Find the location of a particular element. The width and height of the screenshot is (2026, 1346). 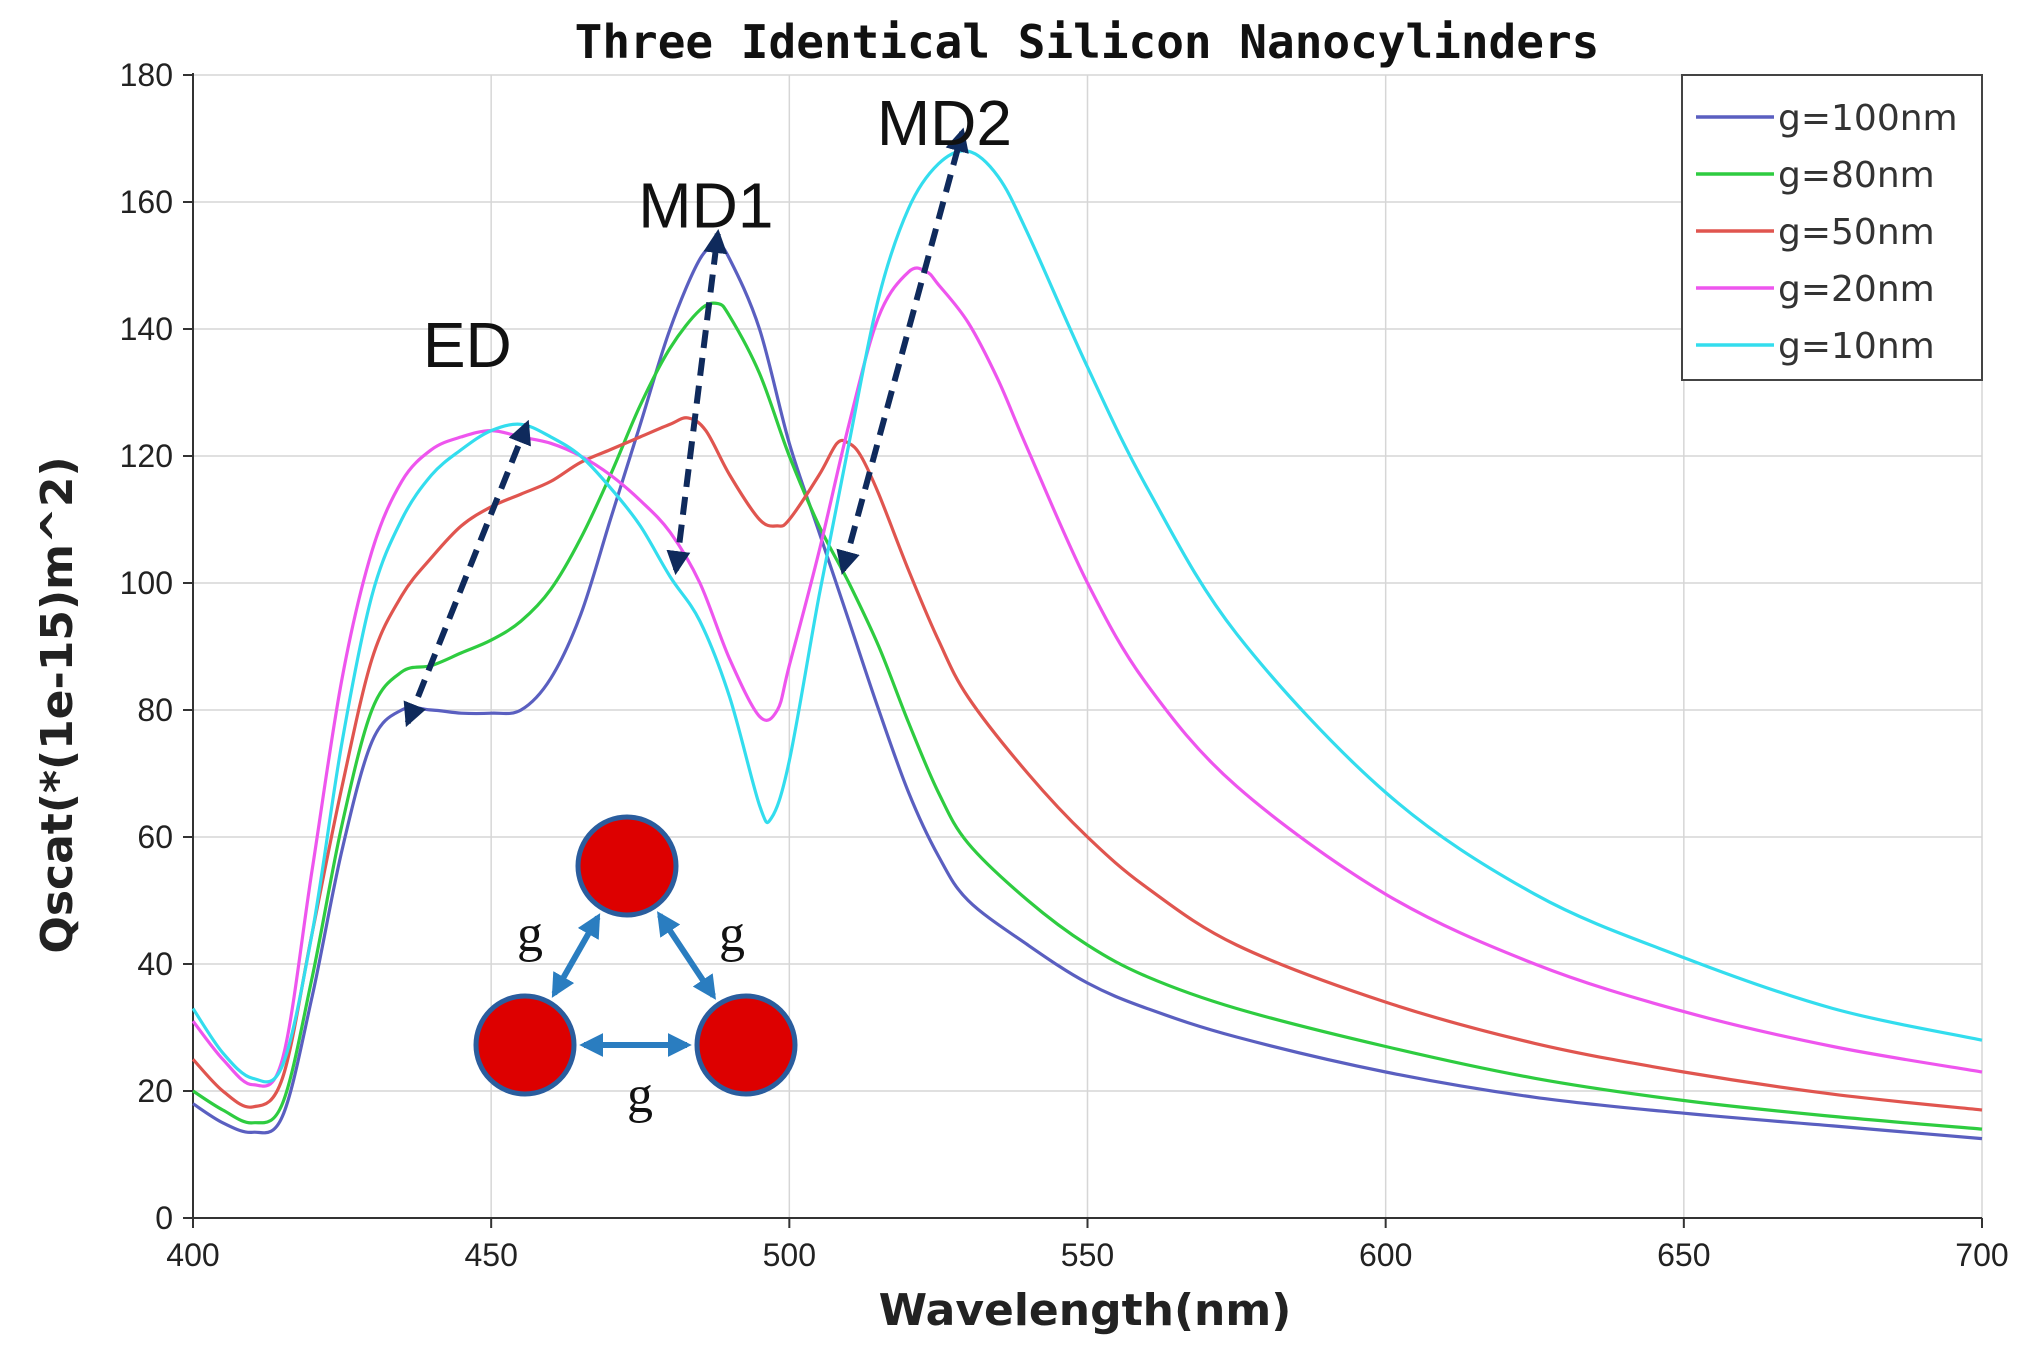

nanocylinder-right is located at coordinates (746, 1045).